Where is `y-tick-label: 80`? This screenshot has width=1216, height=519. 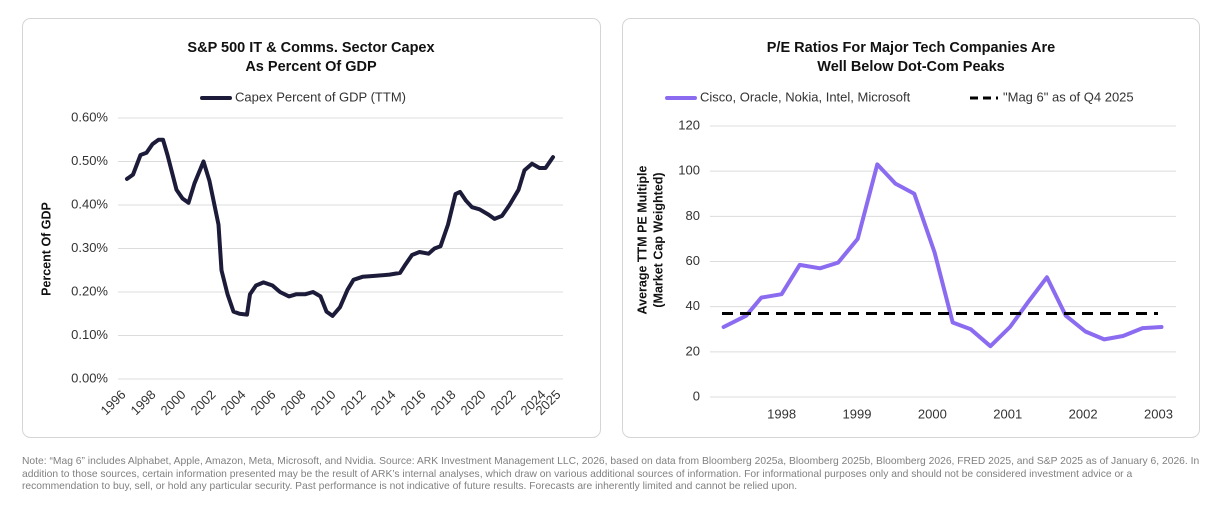
y-tick-label: 80 is located at coordinates (693, 215).